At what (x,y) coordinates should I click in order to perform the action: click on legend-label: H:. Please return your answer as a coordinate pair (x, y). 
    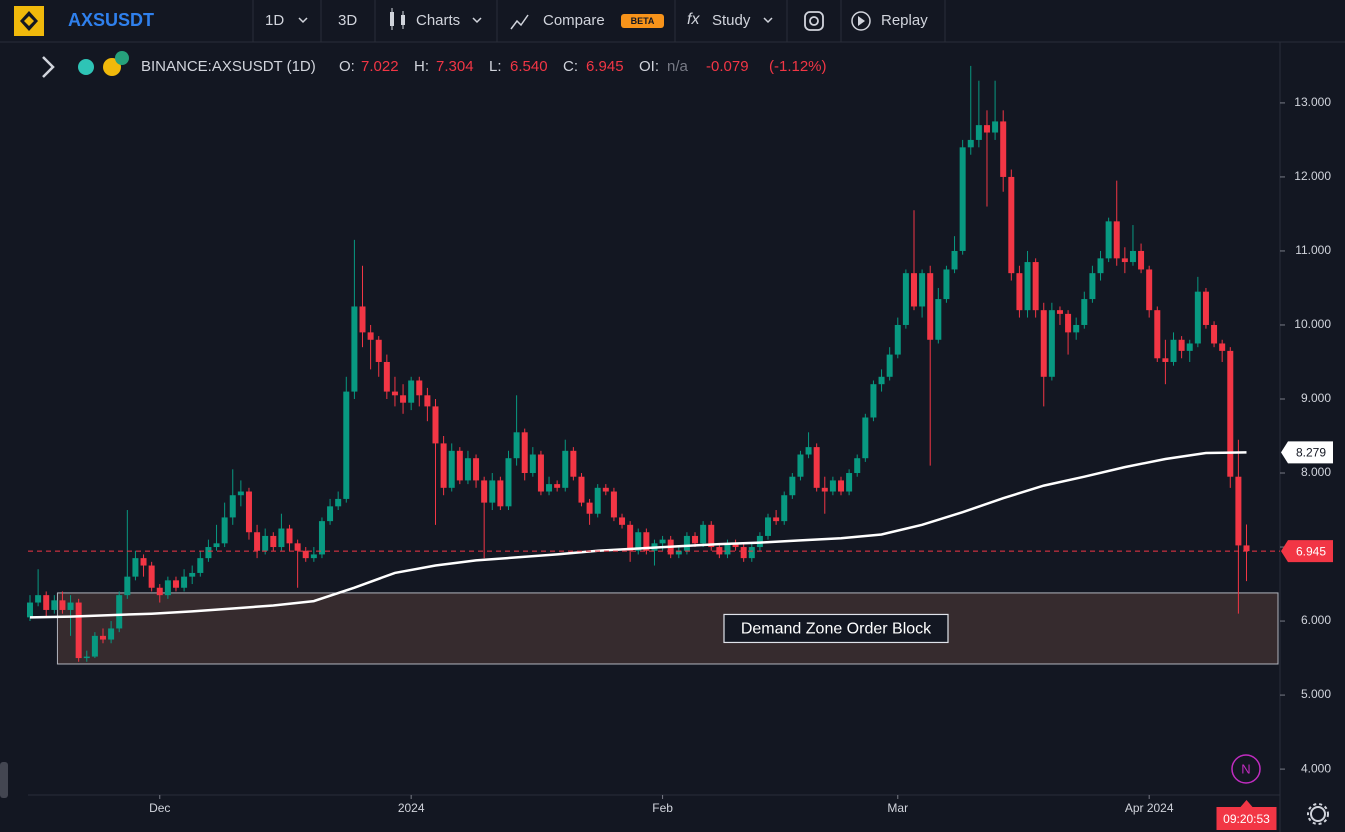
    Looking at the image, I should click on (421, 66).